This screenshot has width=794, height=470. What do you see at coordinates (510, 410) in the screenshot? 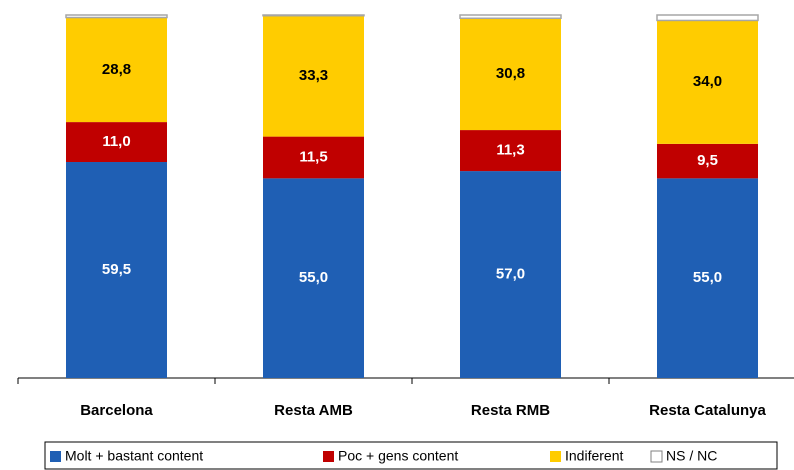
I see `x-tick-label: Resta RMB` at bounding box center [510, 410].